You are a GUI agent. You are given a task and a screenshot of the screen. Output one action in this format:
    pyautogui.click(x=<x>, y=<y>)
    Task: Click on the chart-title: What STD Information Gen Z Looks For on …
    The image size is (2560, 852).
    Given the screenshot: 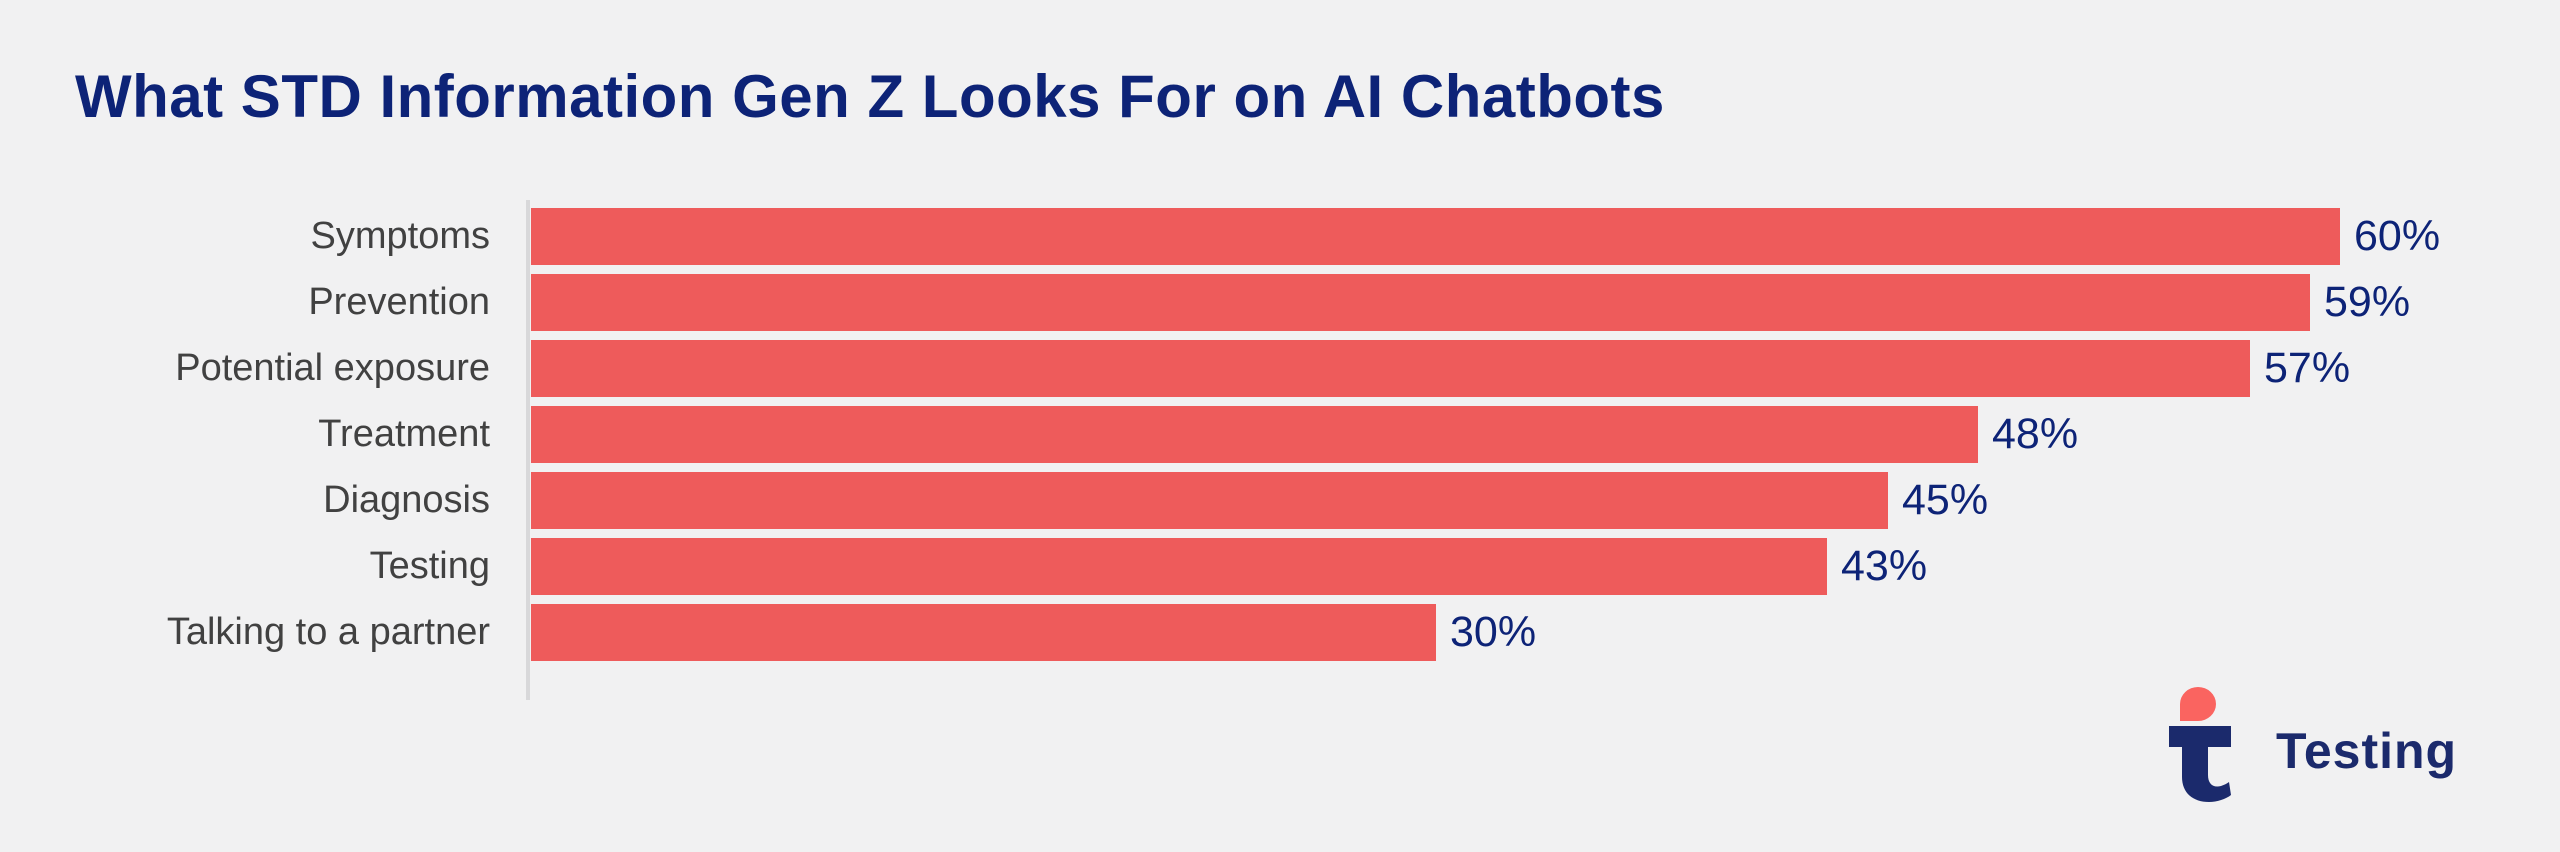 What is the action you would take?
    pyautogui.click(x=870, y=96)
    